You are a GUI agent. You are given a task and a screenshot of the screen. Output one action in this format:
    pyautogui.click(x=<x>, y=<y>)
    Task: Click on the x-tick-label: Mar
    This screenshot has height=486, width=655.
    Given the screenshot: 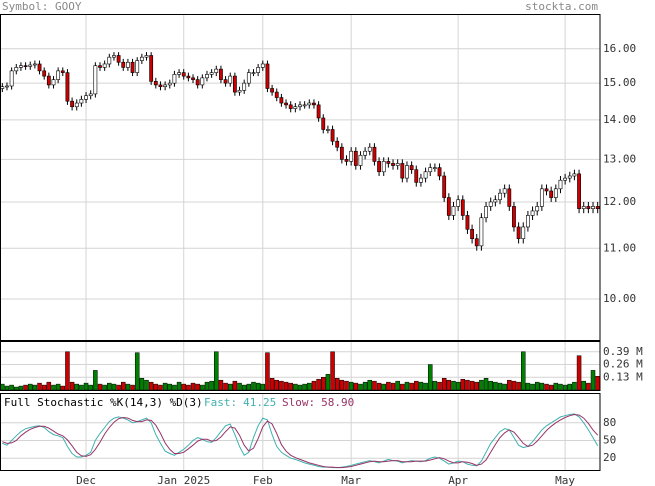 What is the action you would take?
    pyautogui.click(x=351, y=480)
    